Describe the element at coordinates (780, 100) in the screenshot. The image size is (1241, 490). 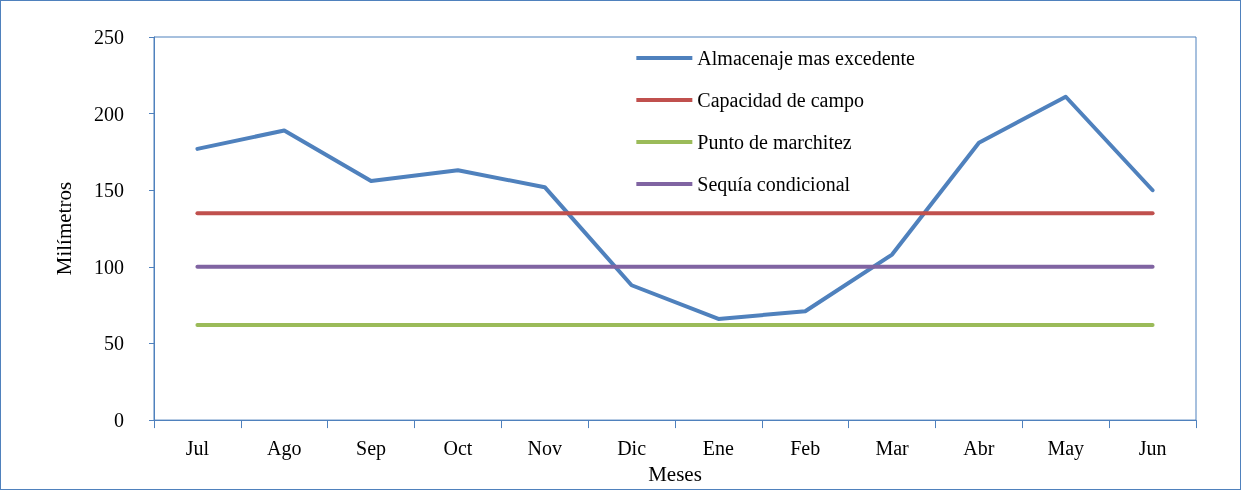
I see `legend-label: Capacidad de campo` at that location.